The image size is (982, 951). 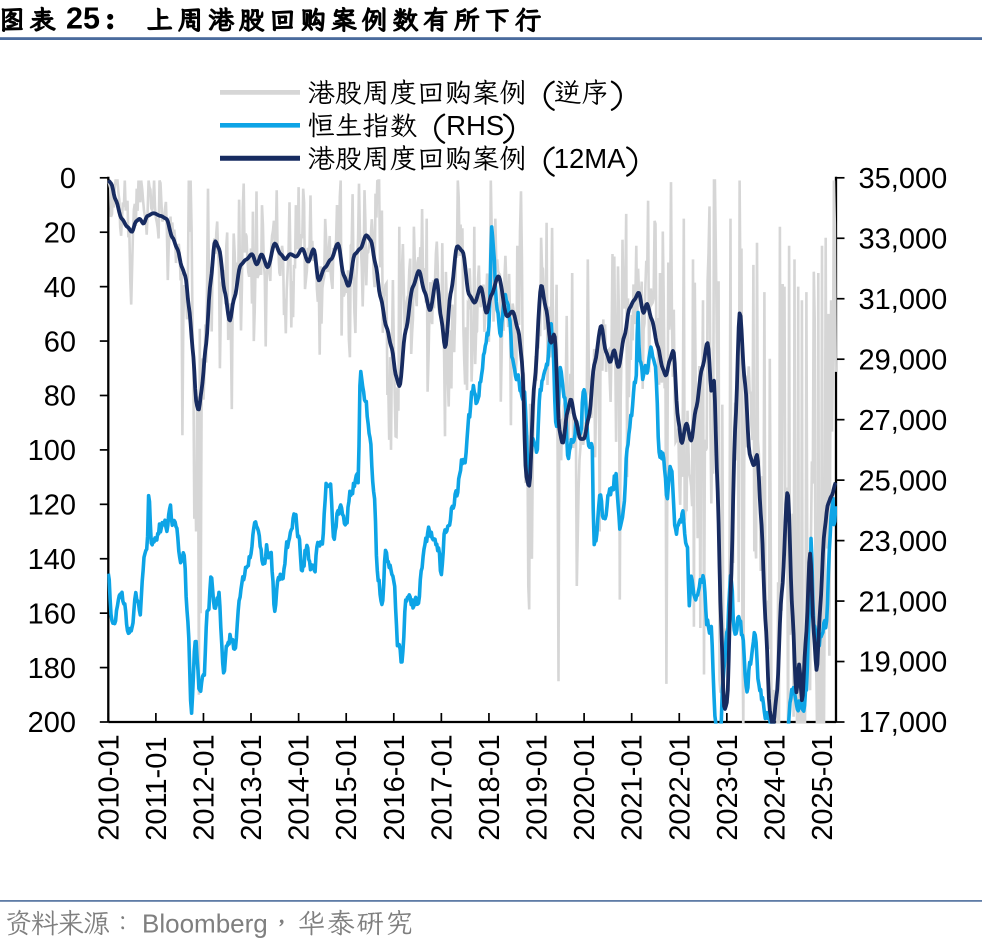 What do you see at coordinates (60, 342) in the screenshot?
I see `svg-text: 60` at bounding box center [60, 342].